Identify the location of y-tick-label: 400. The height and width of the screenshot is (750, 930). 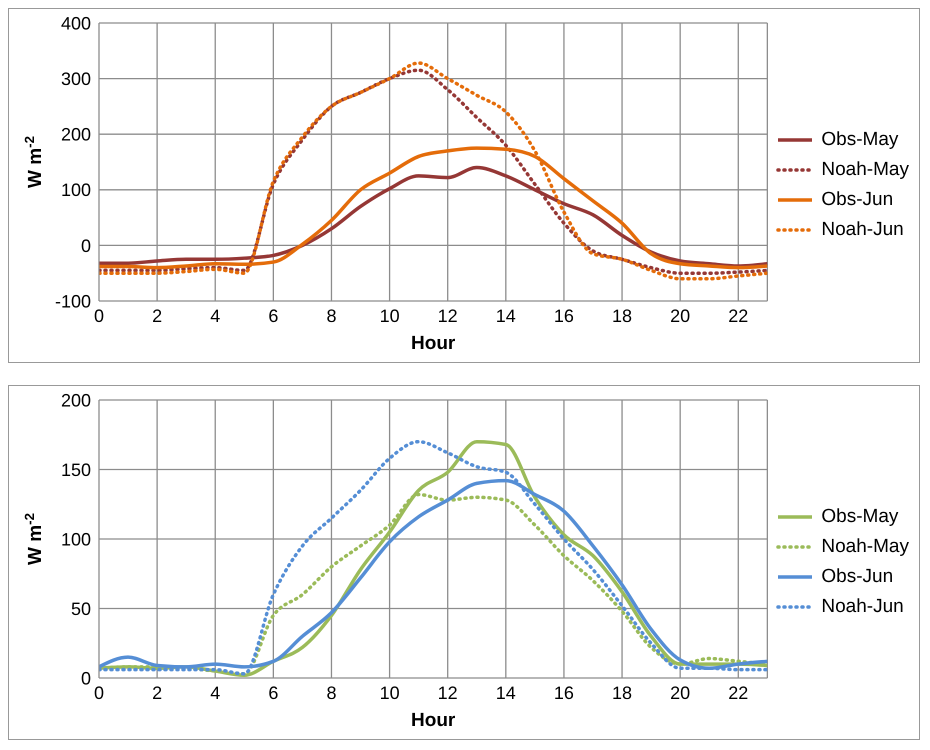
(75, 23).